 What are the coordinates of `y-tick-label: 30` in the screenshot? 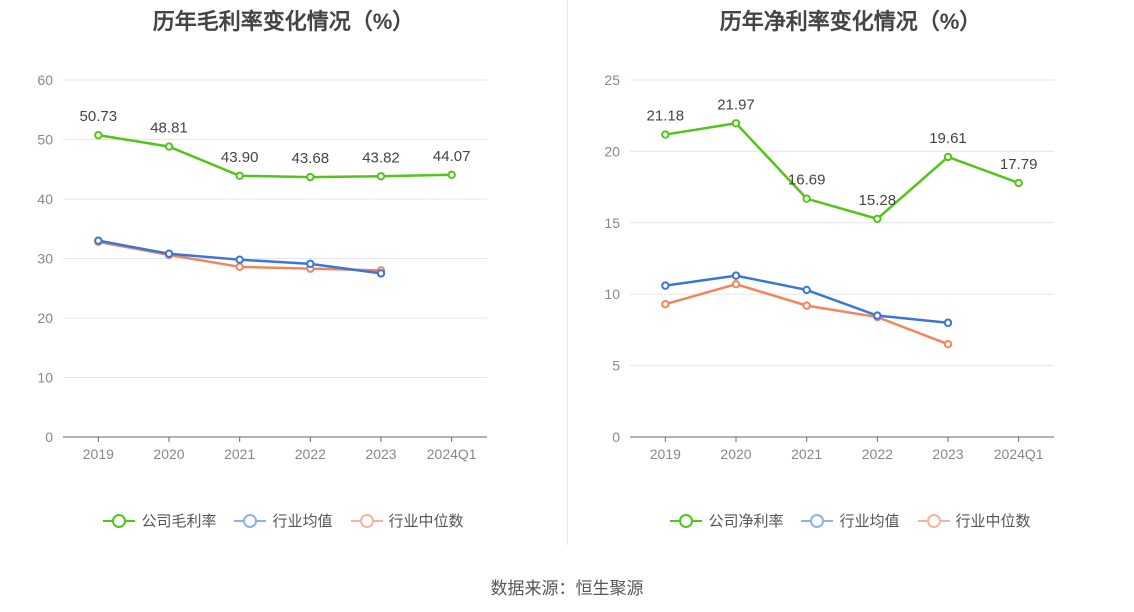 It's located at (45, 259).